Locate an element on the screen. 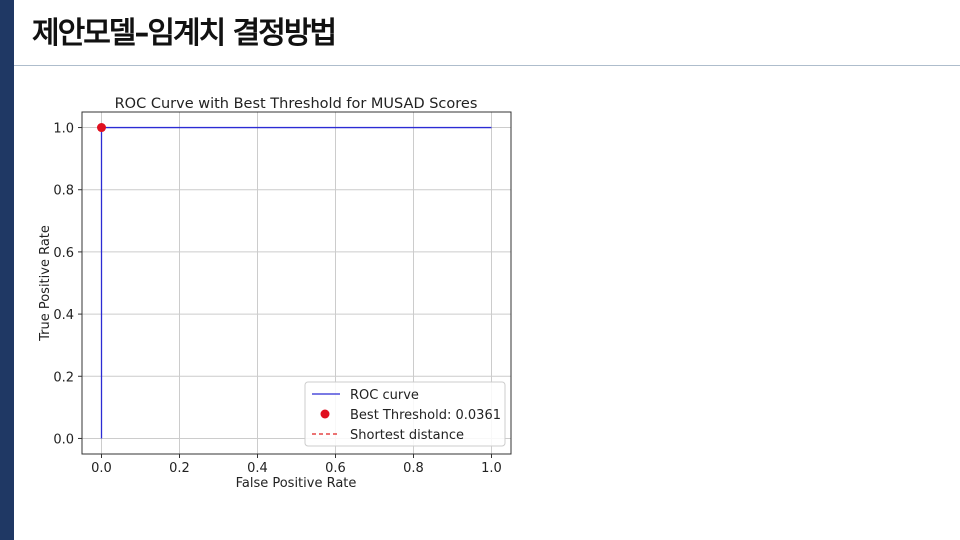 This screenshot has width=960, height=540. legend-label: Shortest distance is located at coordinates (407, 435).